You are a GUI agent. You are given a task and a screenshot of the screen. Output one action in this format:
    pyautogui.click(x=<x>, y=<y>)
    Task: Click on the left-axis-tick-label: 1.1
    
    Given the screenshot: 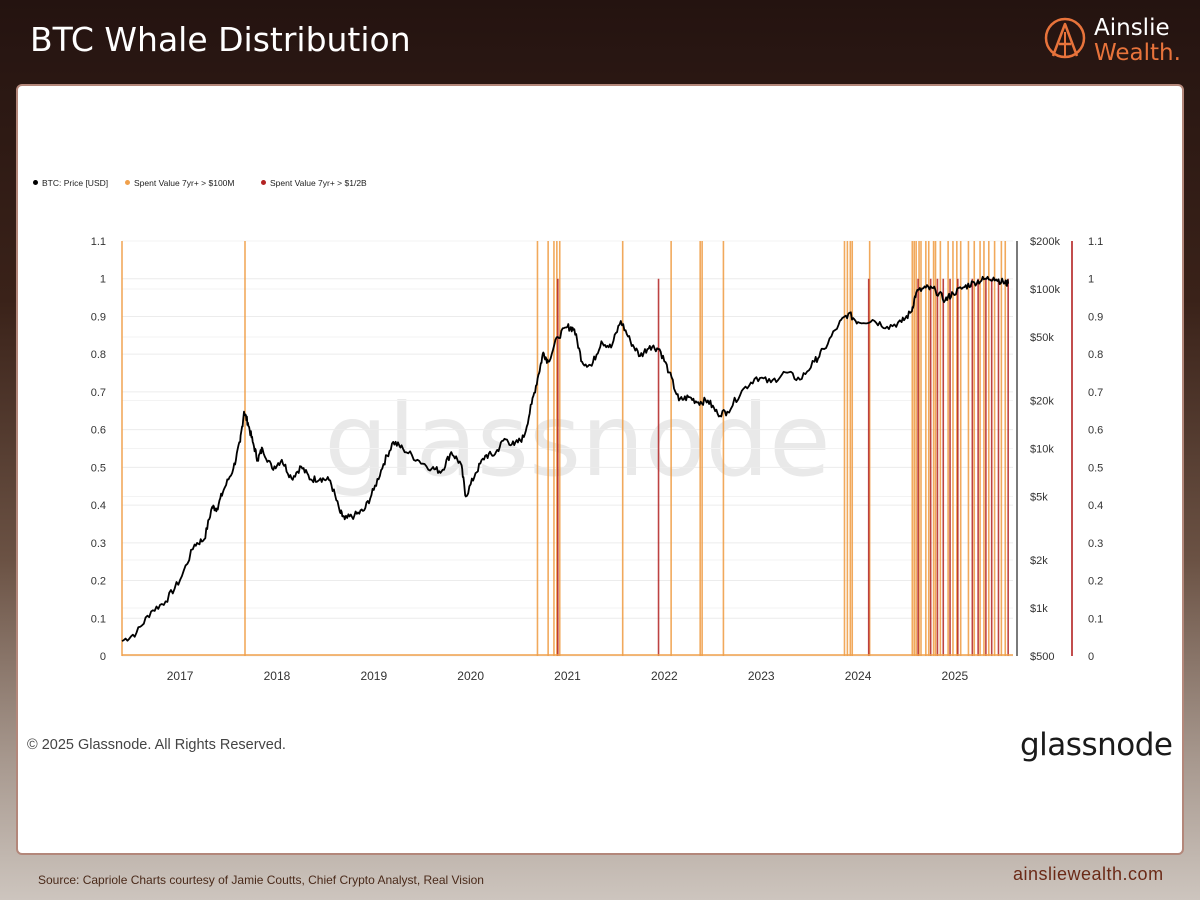 What is the action you would take?
    pyautogui.click(x=98, y=242)
    